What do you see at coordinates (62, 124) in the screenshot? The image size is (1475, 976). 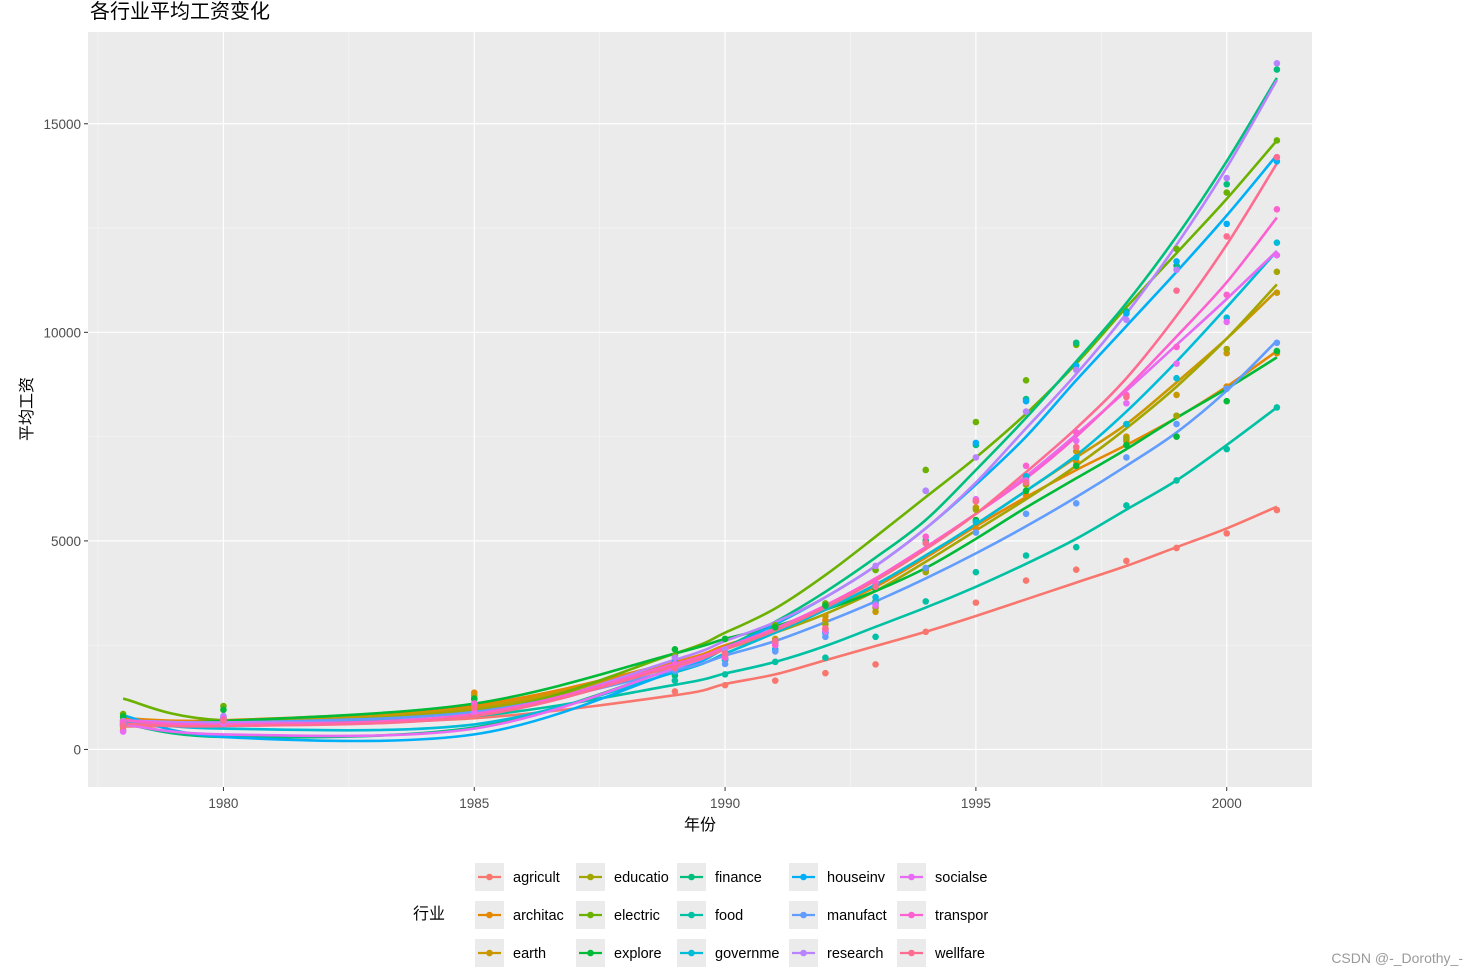 I see `y-tick-label: 15000` at bounding box center [62, 124].